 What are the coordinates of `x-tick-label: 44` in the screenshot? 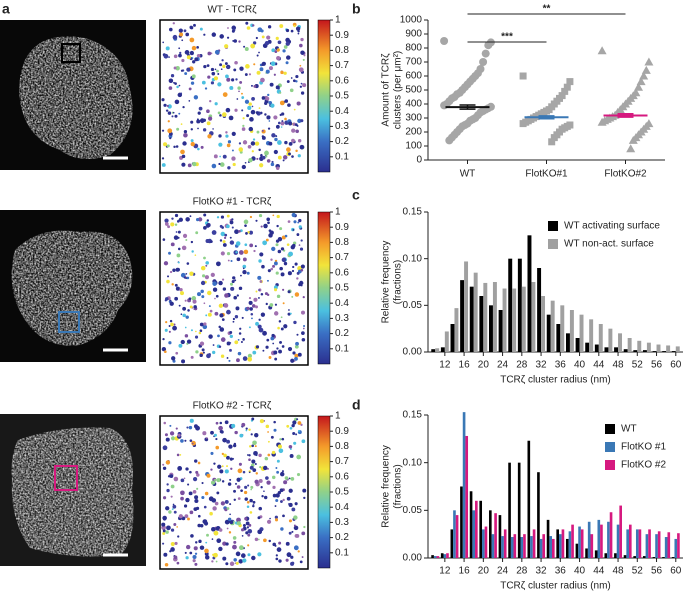 It's located at (599, 365).